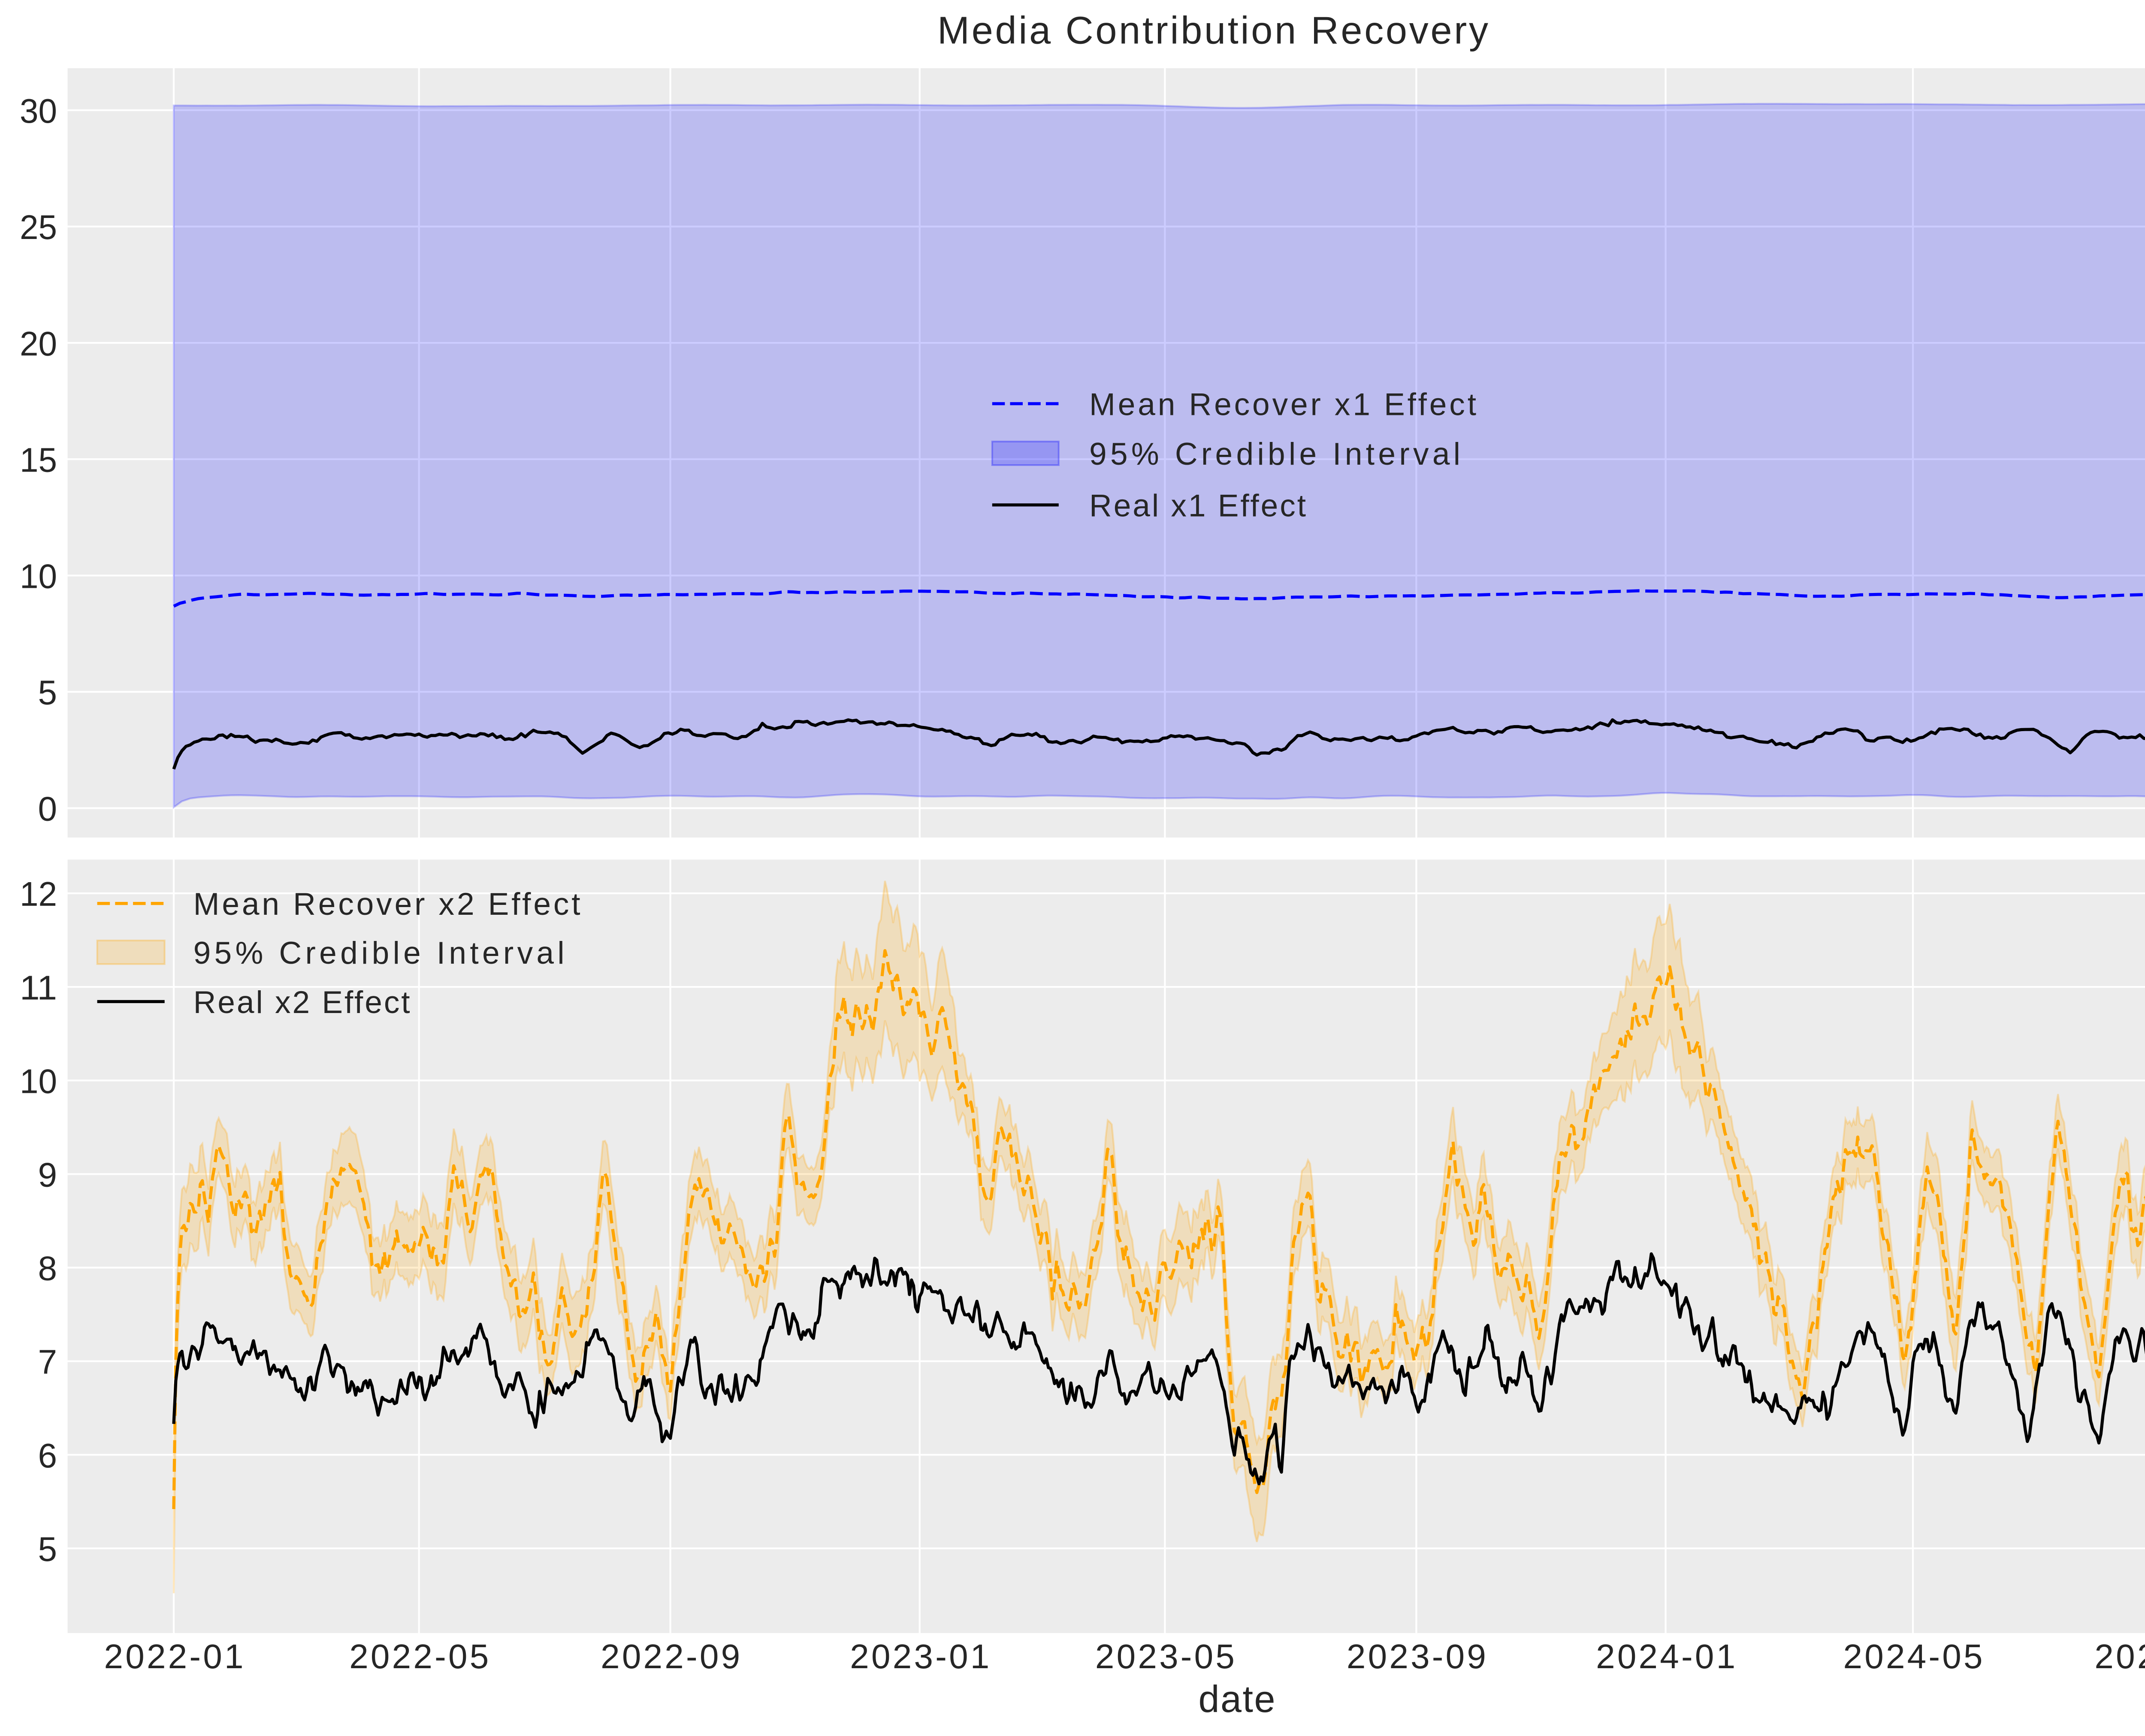 Image resolution: width=2145 pixels, height=1736 pixels. What do you see at coordinates (1282, 404) in the screenshot?
I see `svg-text: Mean Recover x1 Effect` at bounding box center [1282, 404].